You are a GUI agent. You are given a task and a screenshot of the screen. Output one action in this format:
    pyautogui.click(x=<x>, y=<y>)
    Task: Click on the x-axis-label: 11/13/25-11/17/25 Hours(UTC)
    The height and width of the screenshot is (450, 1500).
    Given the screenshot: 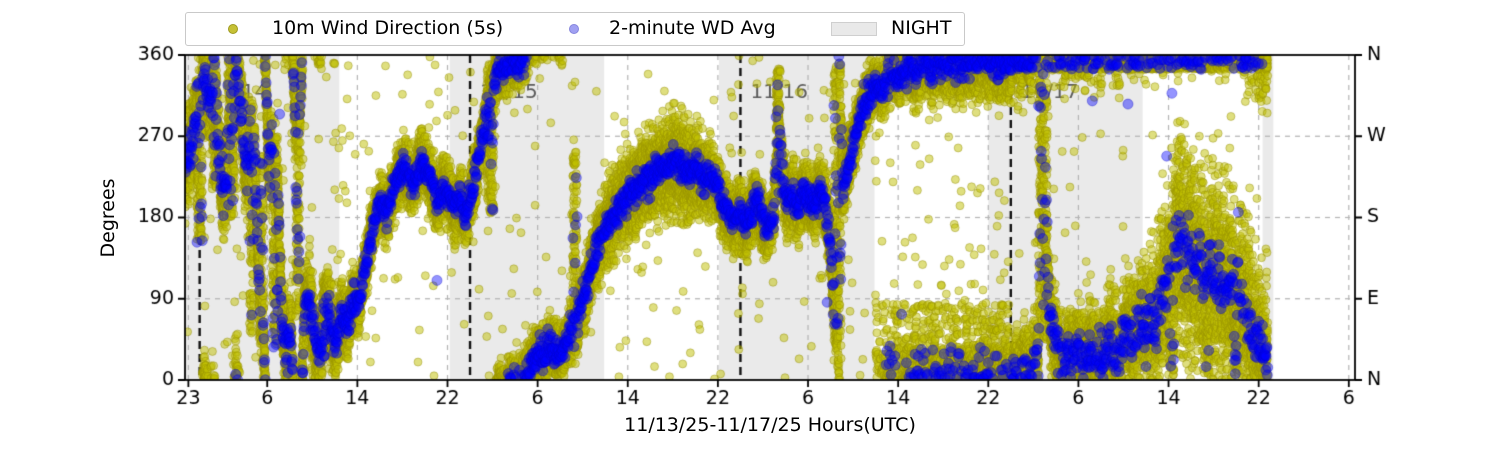 What is the action you would take?
    pyautogui.click(x=770, y=425)
    